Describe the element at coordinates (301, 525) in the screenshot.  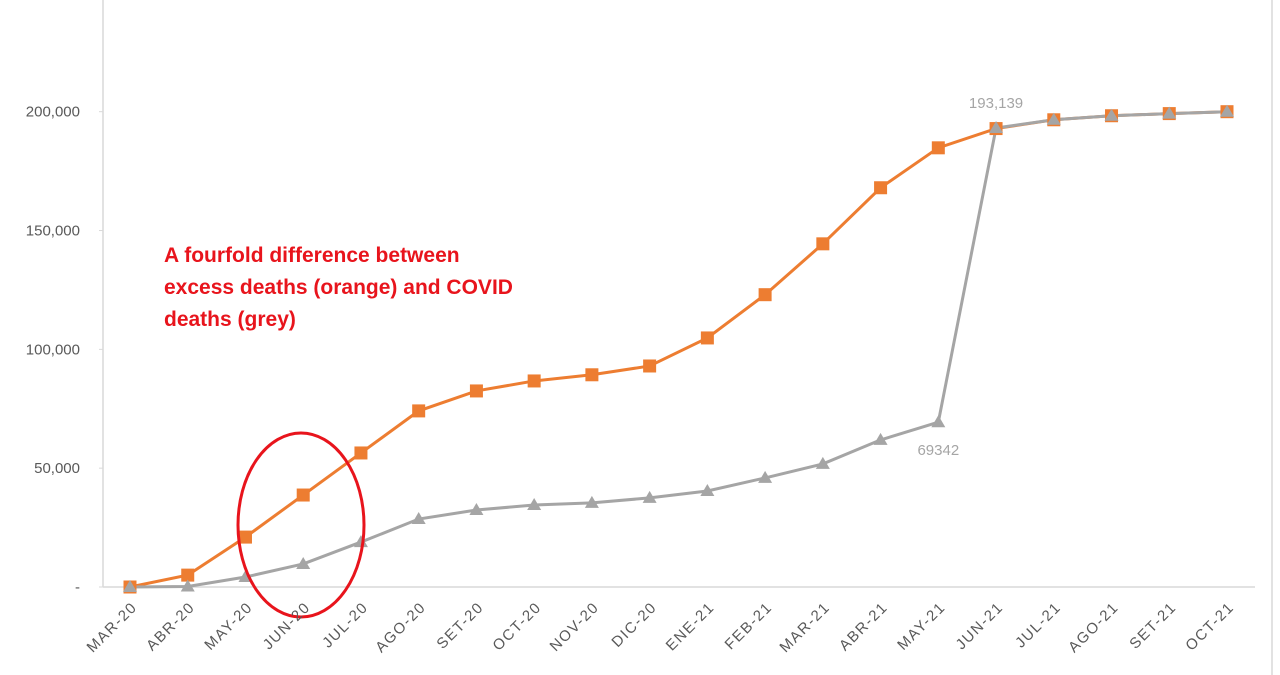
I see `highlight-ellipse` at that location.